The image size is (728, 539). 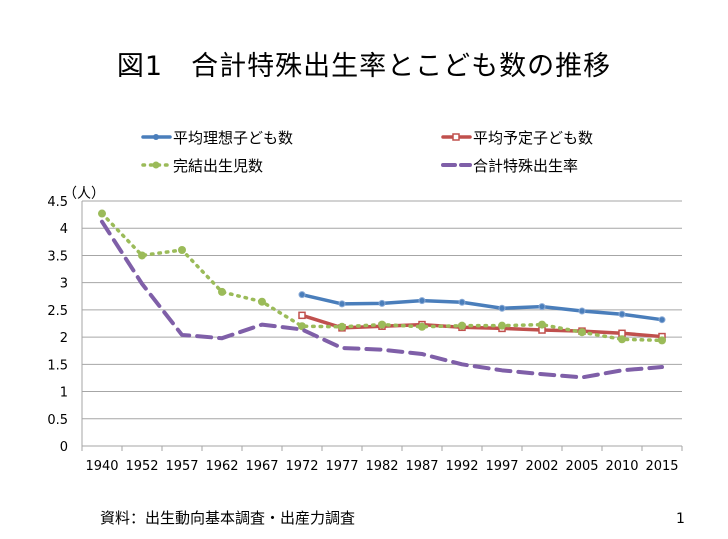 I want to click on y-tick-label: 2, so click(x=64, y=338).